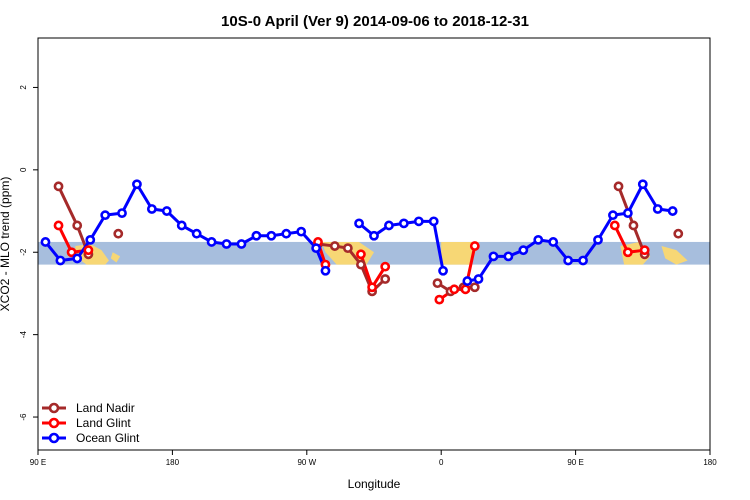  Describe the element at coordinates (103, 423) in the screenshot. I see `legend-label-land-glint: Land Glint` at that location.